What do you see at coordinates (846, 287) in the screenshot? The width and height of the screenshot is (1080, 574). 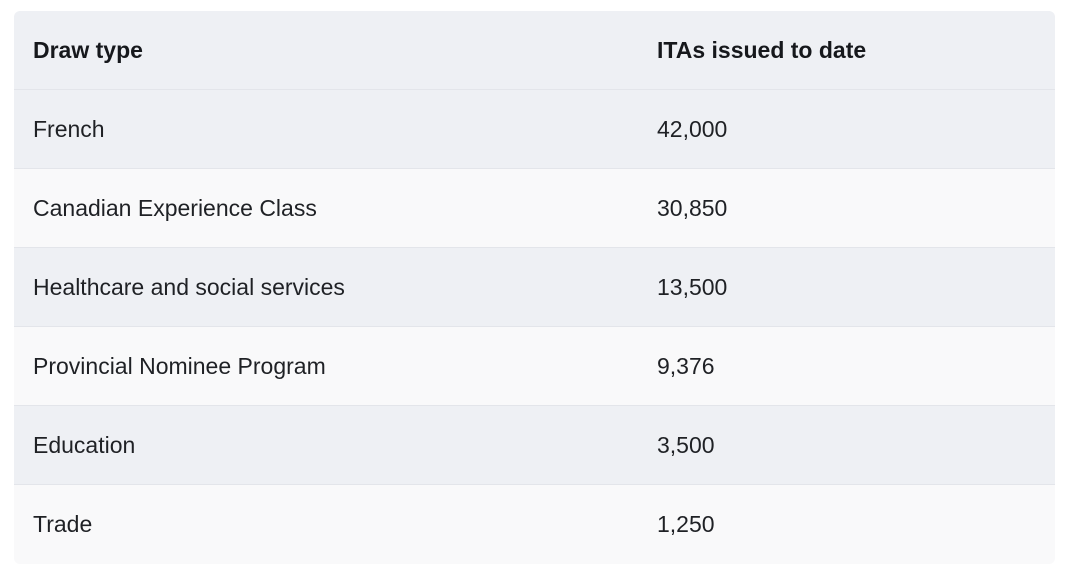 I see `itas-count-cell: 13,500` at bounding box center [846, 287].